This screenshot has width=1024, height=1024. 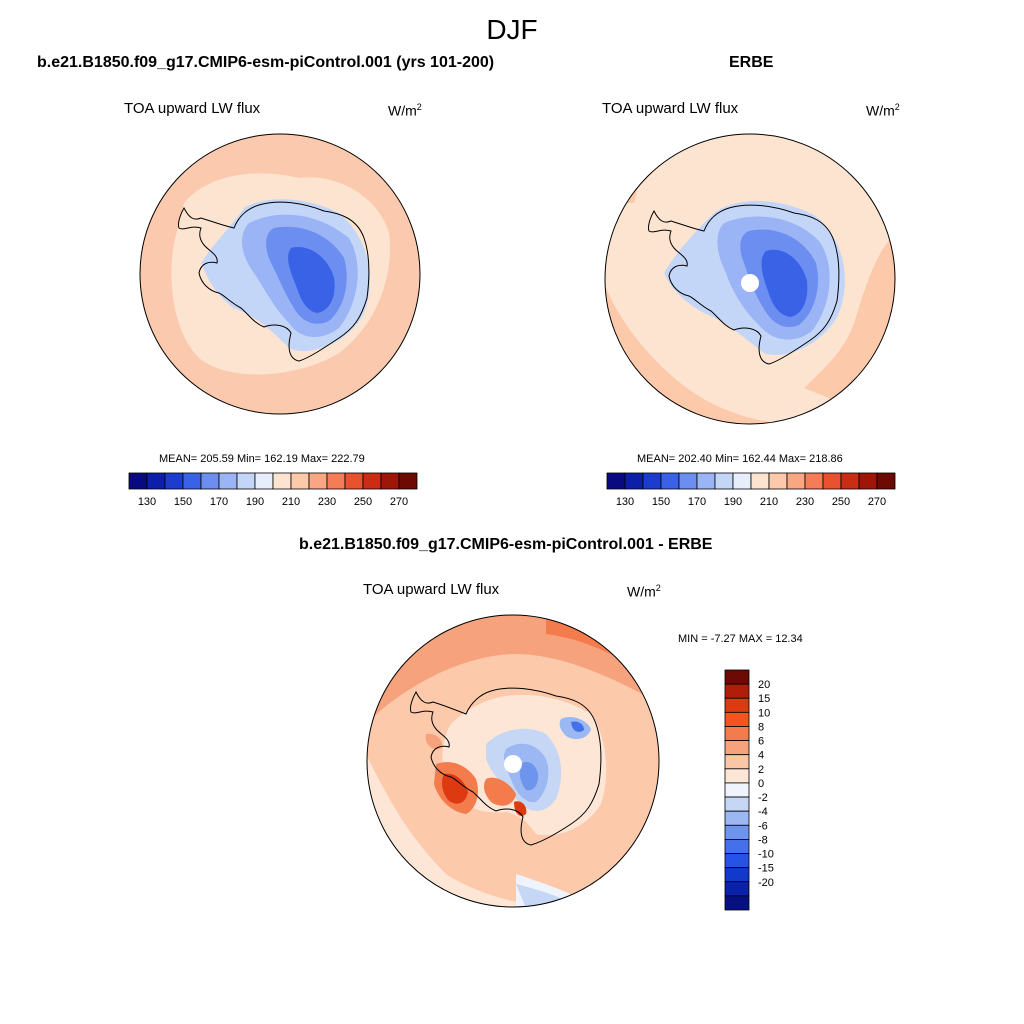 What do you see at coordinates (513, 761) in the screenshot?
I see `diff-polar-map` at bounding box center [513, 761].